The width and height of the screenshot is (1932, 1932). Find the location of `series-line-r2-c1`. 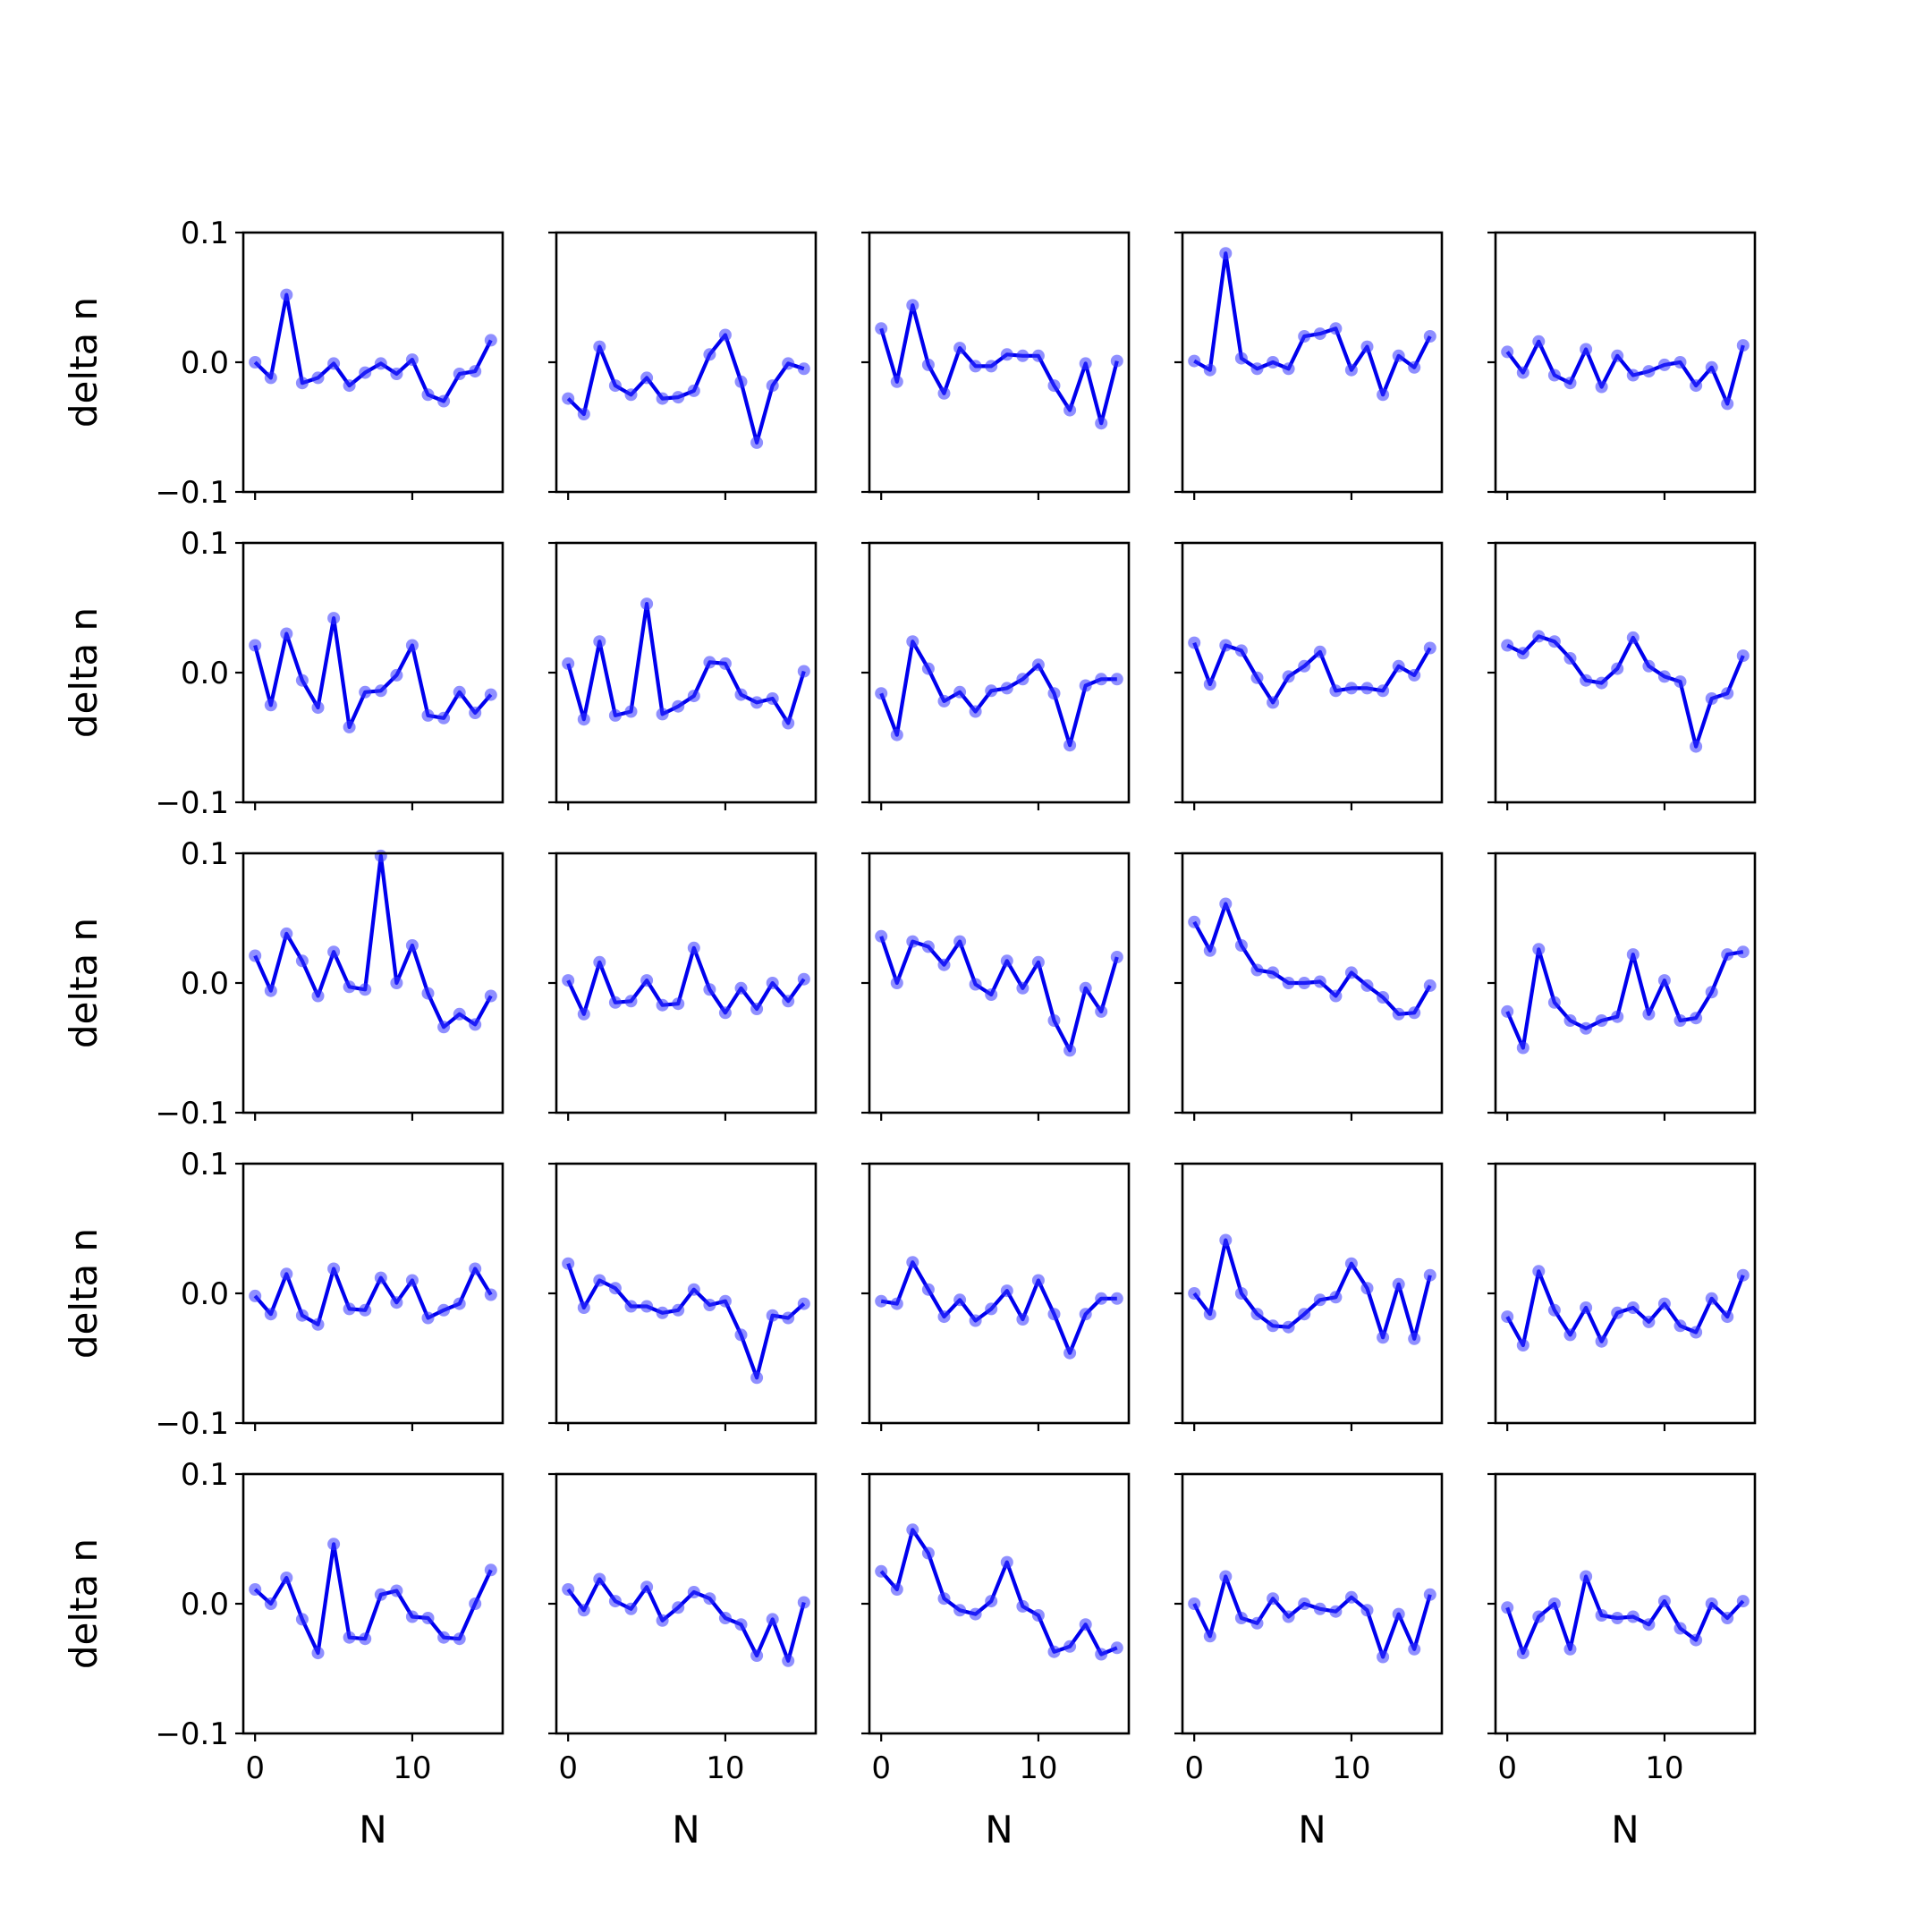

series-line-r2-c1 is located at coordinates (686, 980).